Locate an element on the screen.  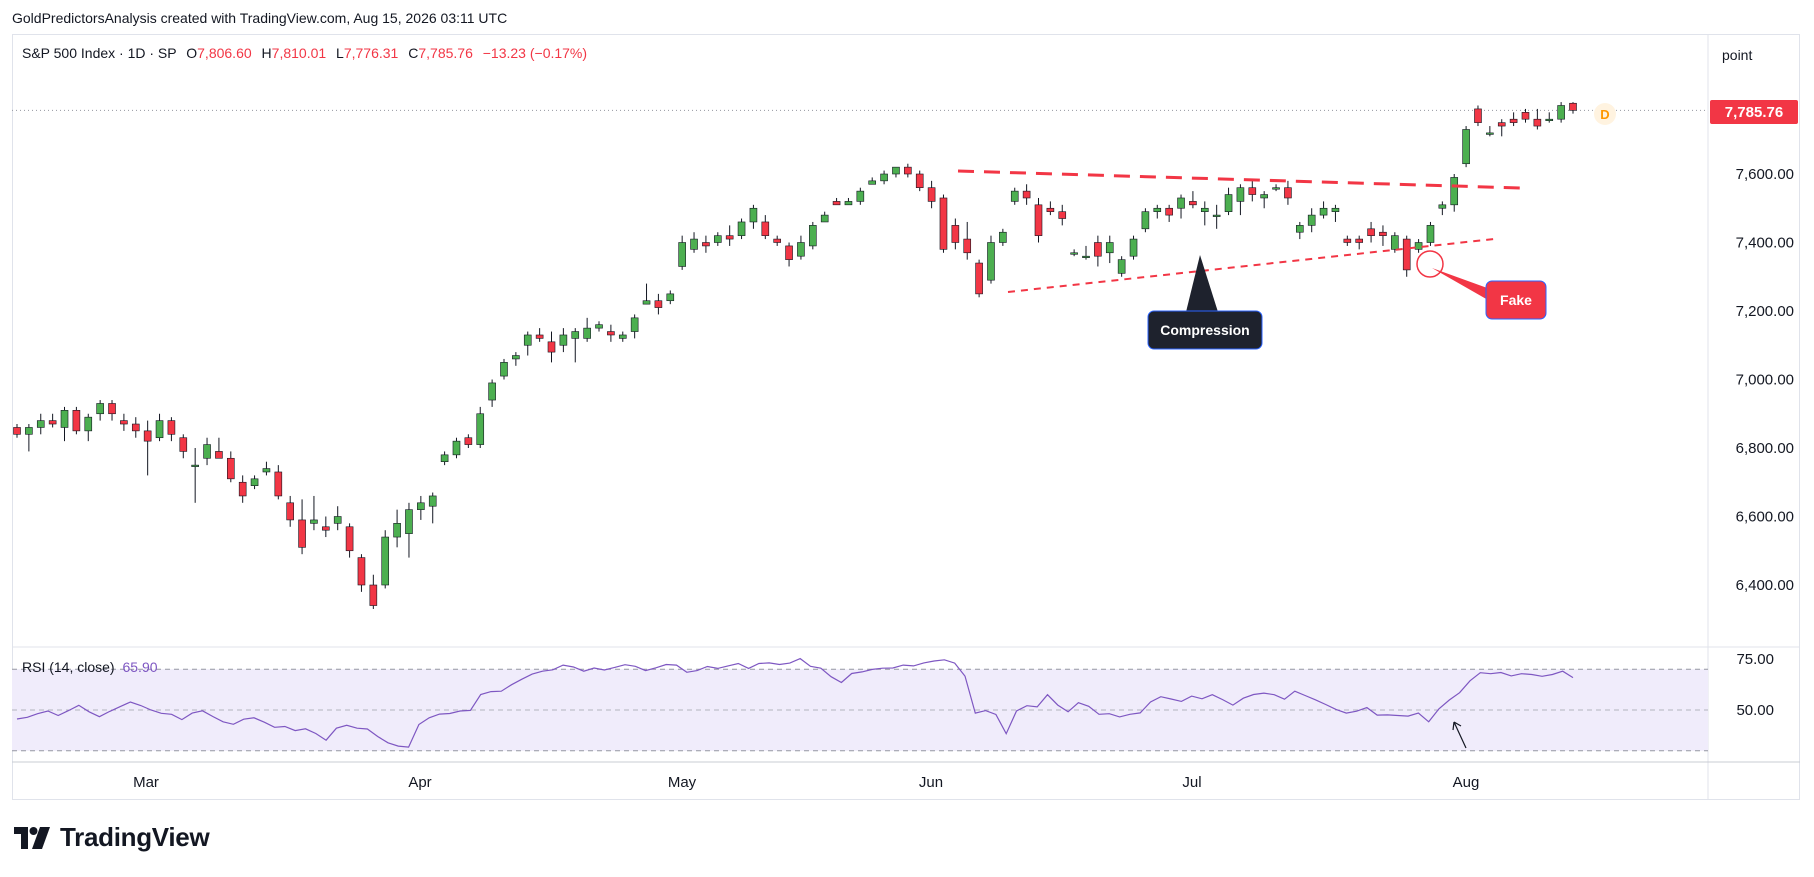
high-value: 7,810.01 is located at coordinates (299, 53).